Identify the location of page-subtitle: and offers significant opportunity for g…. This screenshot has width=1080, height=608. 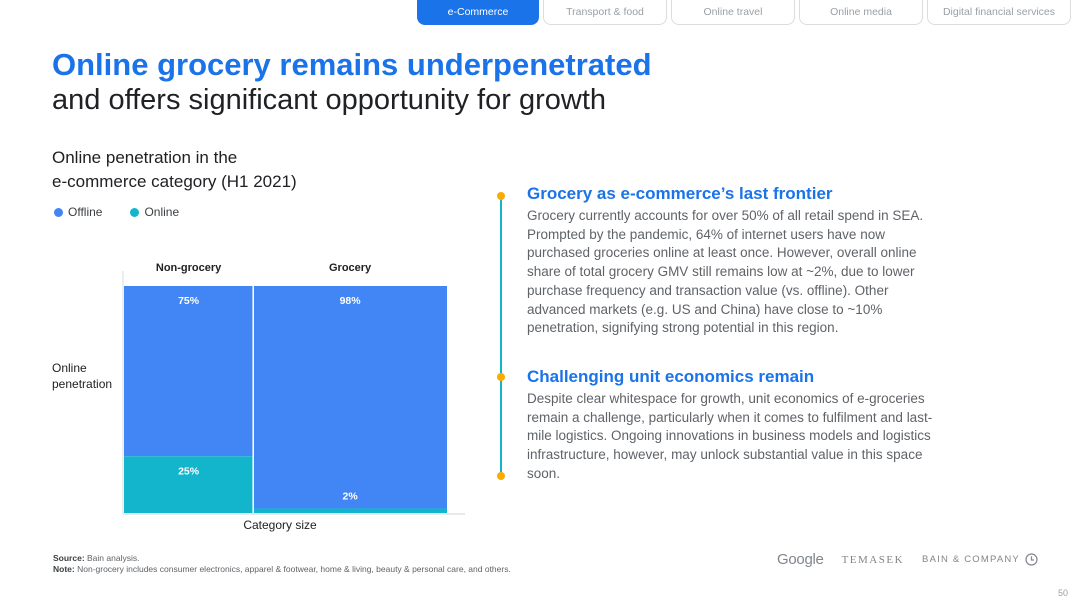
(329, 100).